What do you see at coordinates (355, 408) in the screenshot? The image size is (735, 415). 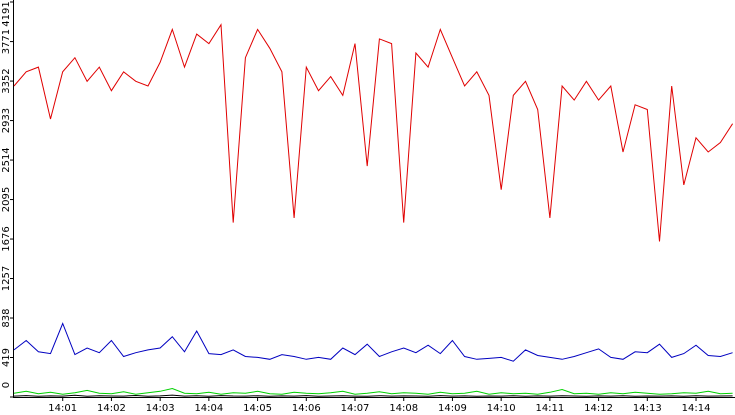 I see `x-tick-label: 14:07` at bounding box center [355, 408].